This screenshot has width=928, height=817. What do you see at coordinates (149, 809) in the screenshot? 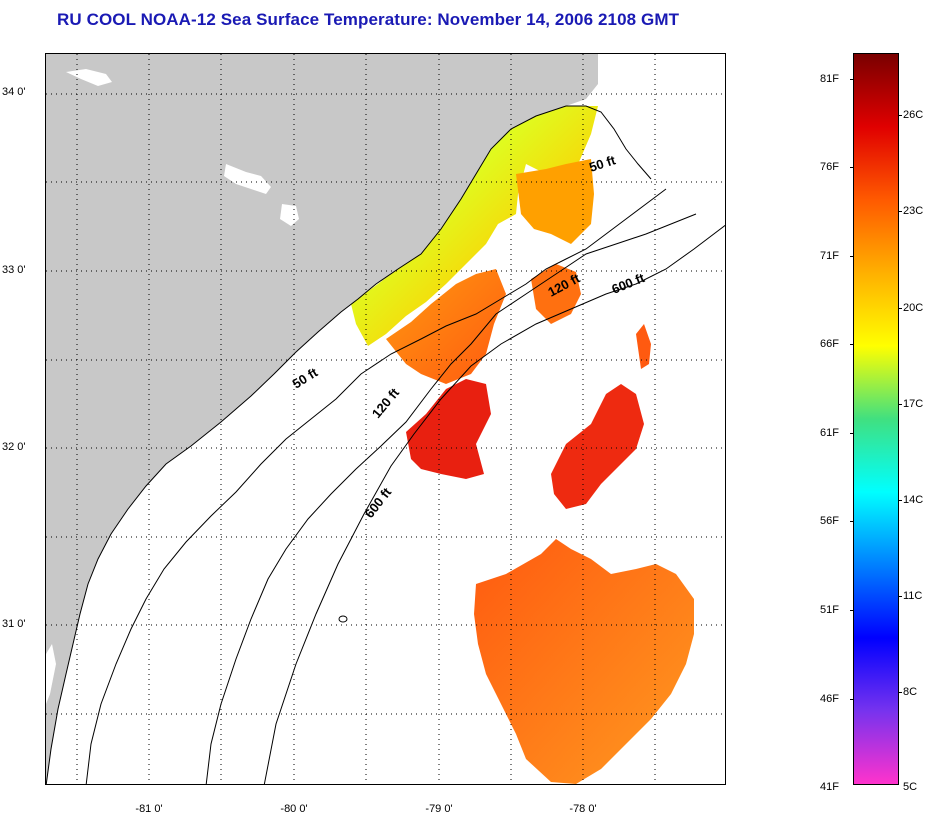
I see `lon-label-81: -81 0'` at bounding box center [149, 809].